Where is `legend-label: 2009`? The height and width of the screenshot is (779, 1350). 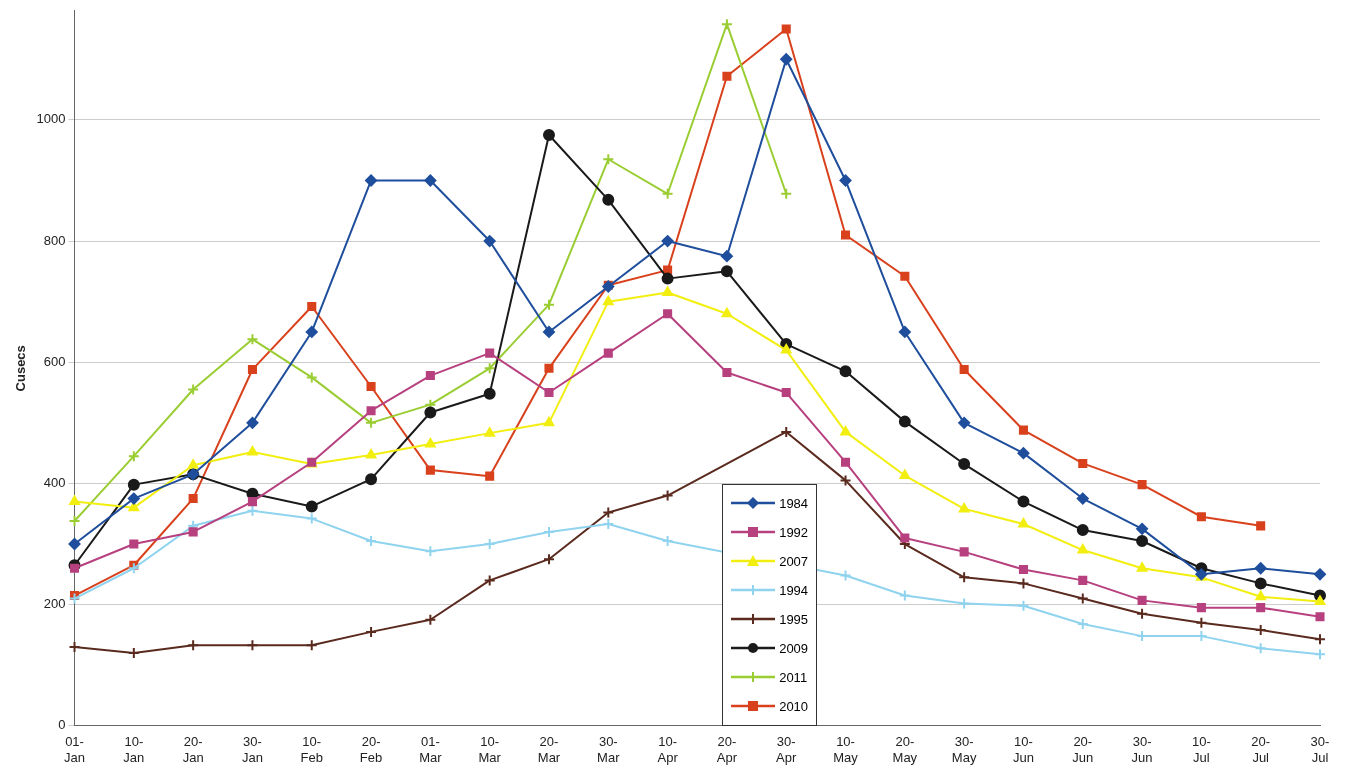 legend-label: 2009 is located at coordinates (794, 648).